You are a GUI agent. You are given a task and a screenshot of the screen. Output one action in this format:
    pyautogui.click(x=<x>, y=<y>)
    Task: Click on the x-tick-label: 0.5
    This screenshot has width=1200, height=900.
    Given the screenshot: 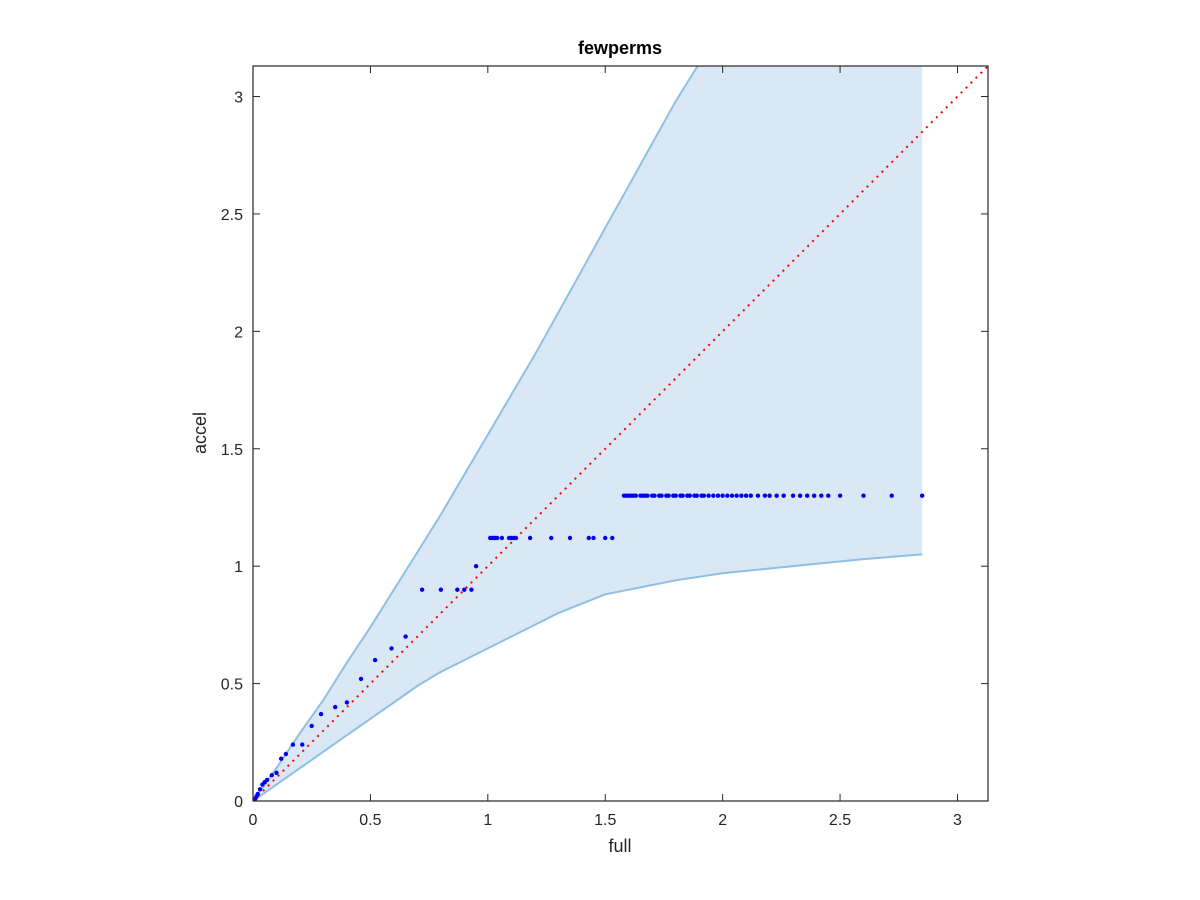 What is the action you would take?
    pyautogui.click(x=370, y=820)
    